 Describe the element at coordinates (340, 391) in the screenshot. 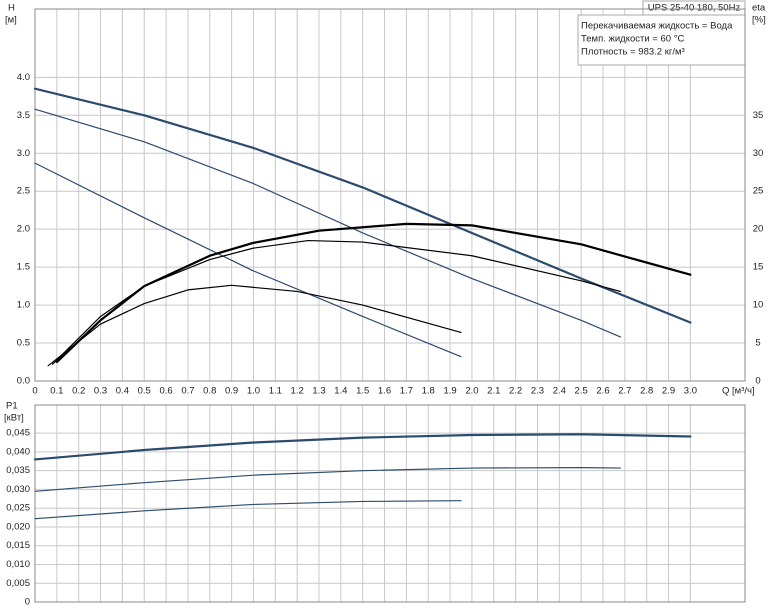

I see `x-tick-label: 1.4` at that location.